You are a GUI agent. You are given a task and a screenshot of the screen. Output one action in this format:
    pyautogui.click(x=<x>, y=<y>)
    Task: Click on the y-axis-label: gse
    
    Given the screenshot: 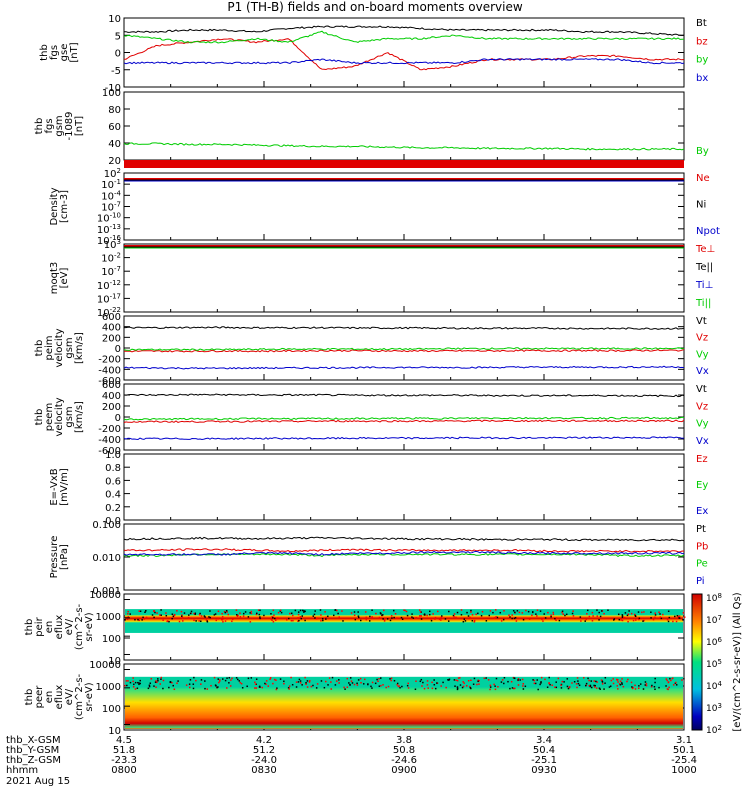 What is the action you would take?
    pyautogui.click(x=64, y=53)
    